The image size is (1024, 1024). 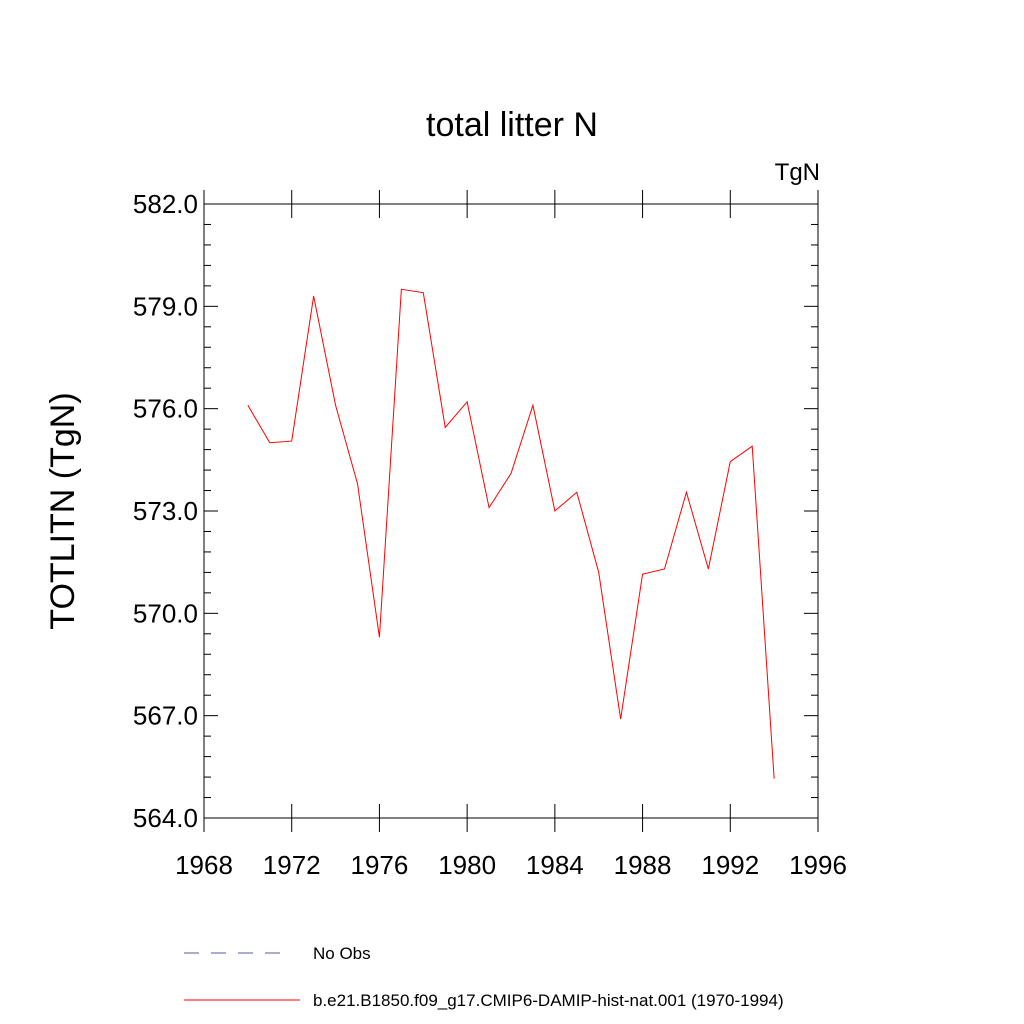 What do you see at coordinates (165, 716) in the screenshot?
I see `y-tick-label: 567.0` at bounding box center [165, 716].